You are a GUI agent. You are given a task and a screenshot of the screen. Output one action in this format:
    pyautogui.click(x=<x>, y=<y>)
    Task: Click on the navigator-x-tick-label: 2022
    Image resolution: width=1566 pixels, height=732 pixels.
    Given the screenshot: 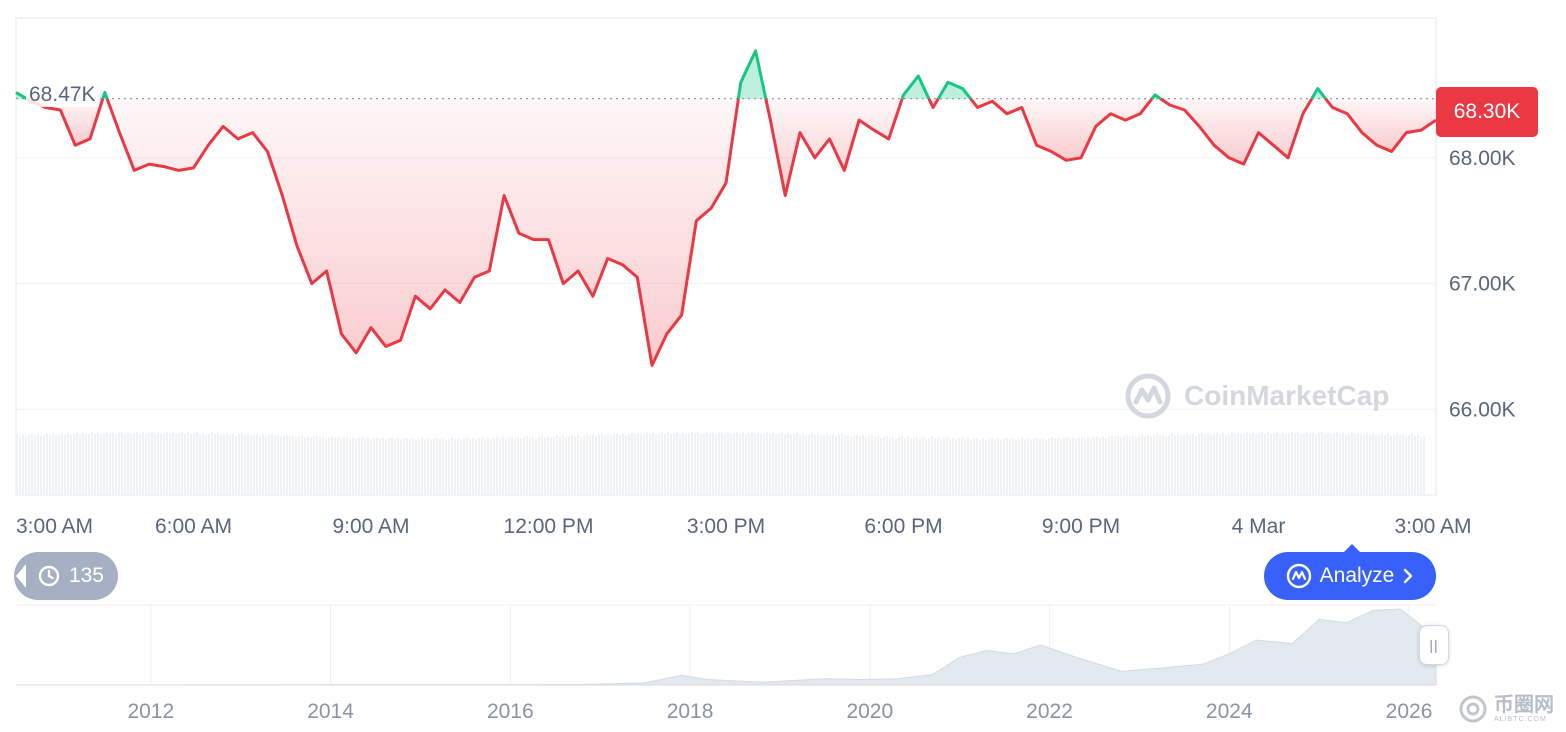 What is the action you would take?
    pyautogui.click(x=1049, y=711)
    